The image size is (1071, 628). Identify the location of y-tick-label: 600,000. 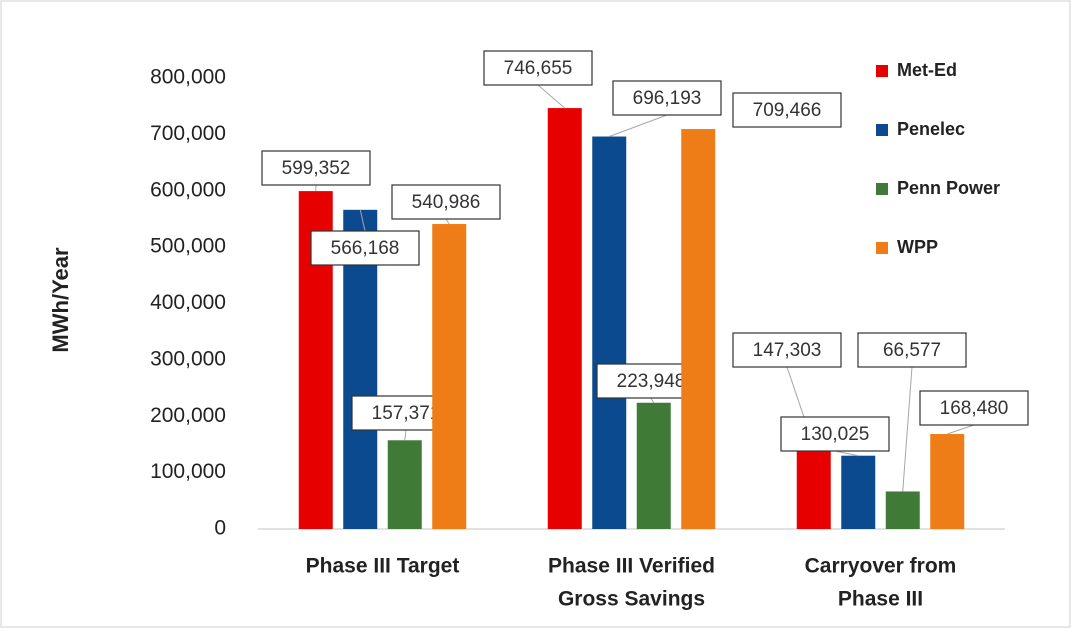
(188, 189).